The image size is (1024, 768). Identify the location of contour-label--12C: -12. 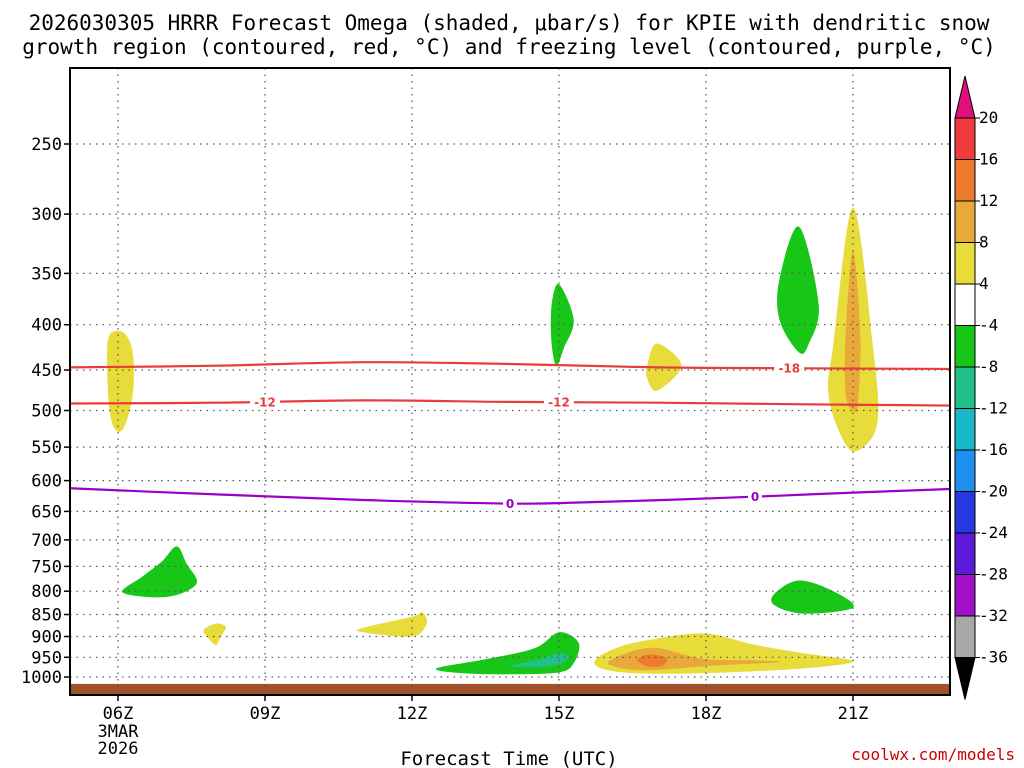
(265, 402).